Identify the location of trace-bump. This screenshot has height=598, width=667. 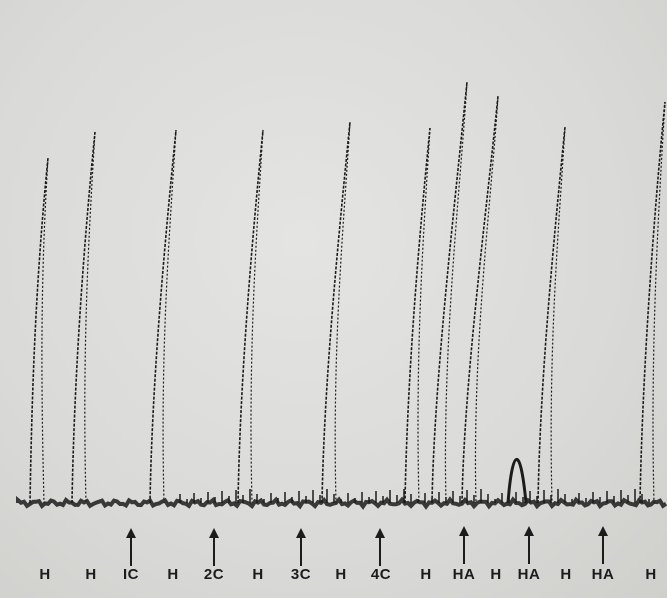
(517, 481).